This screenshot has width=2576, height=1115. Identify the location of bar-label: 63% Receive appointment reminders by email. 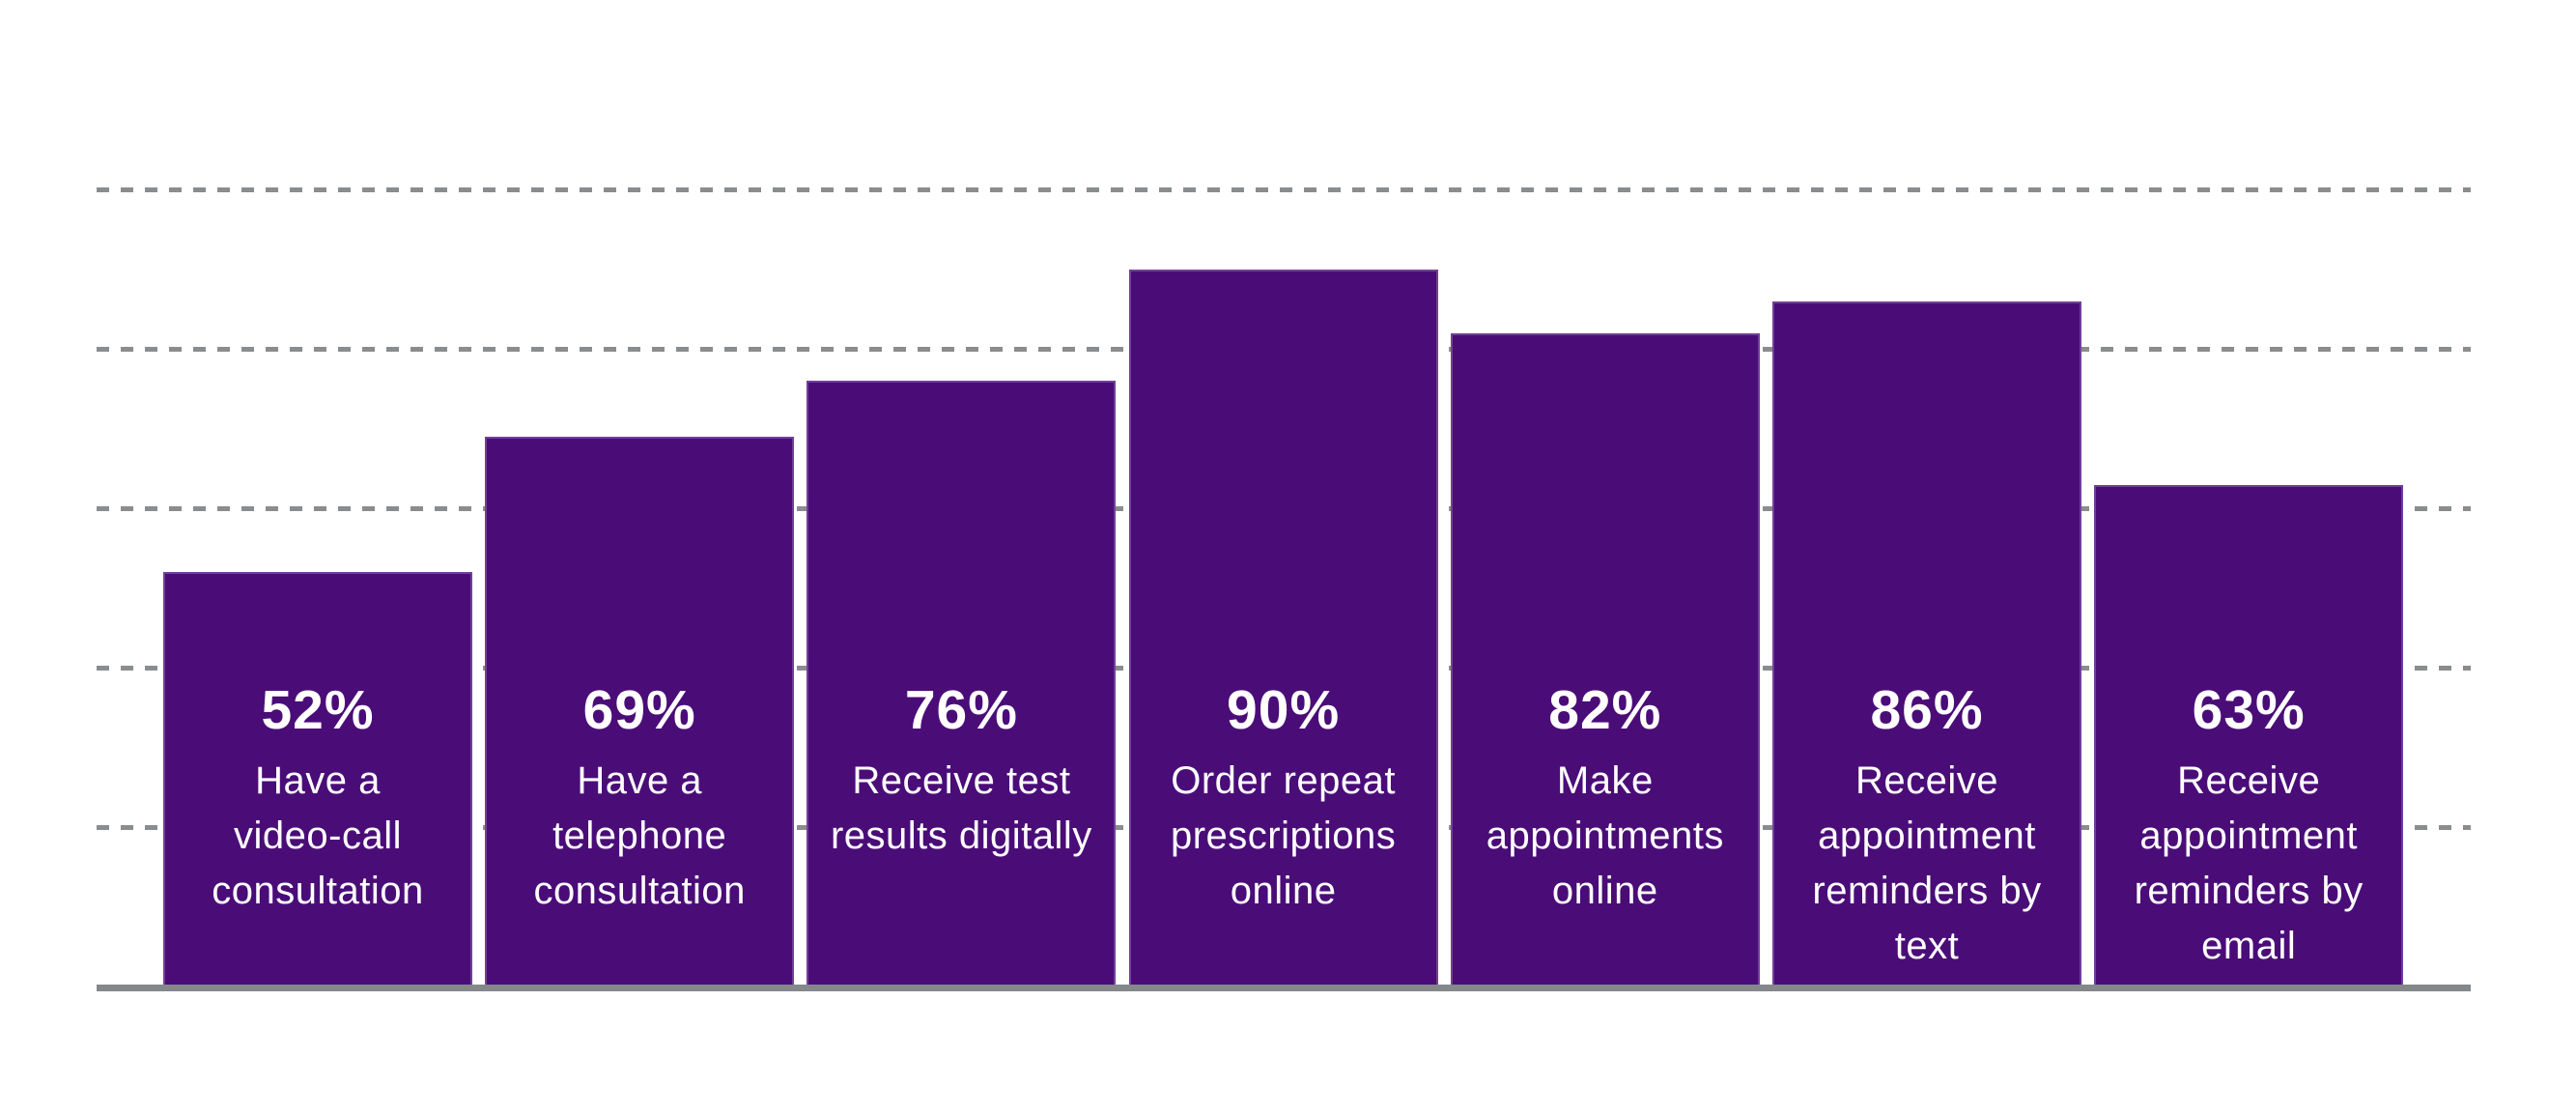
(2248, 825).